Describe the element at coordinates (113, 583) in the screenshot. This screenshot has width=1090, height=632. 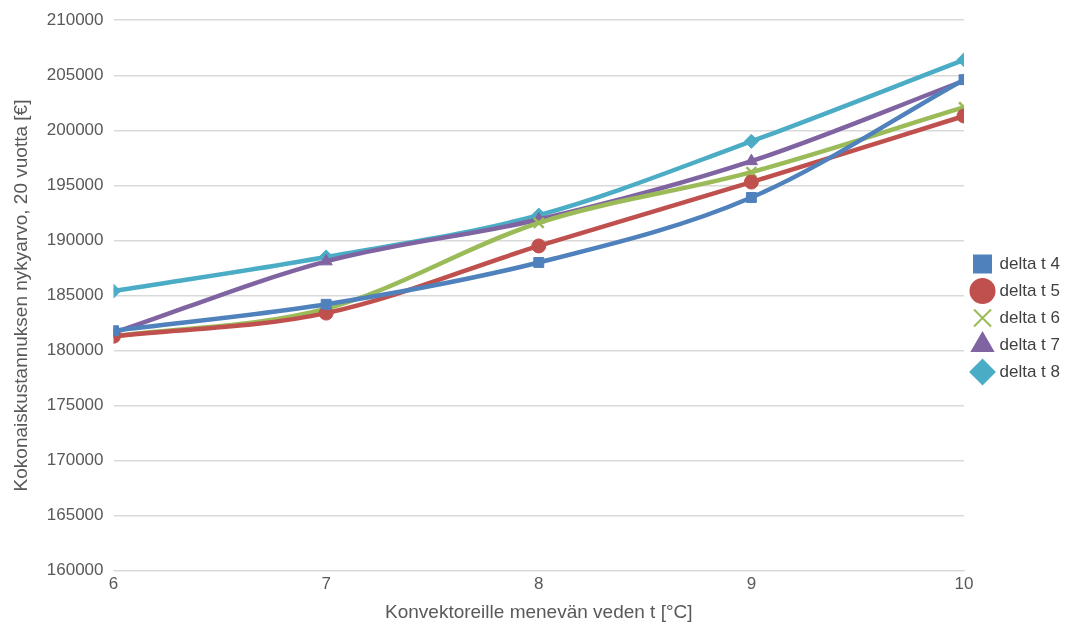
I see `x-tick-label: 6` at that location.